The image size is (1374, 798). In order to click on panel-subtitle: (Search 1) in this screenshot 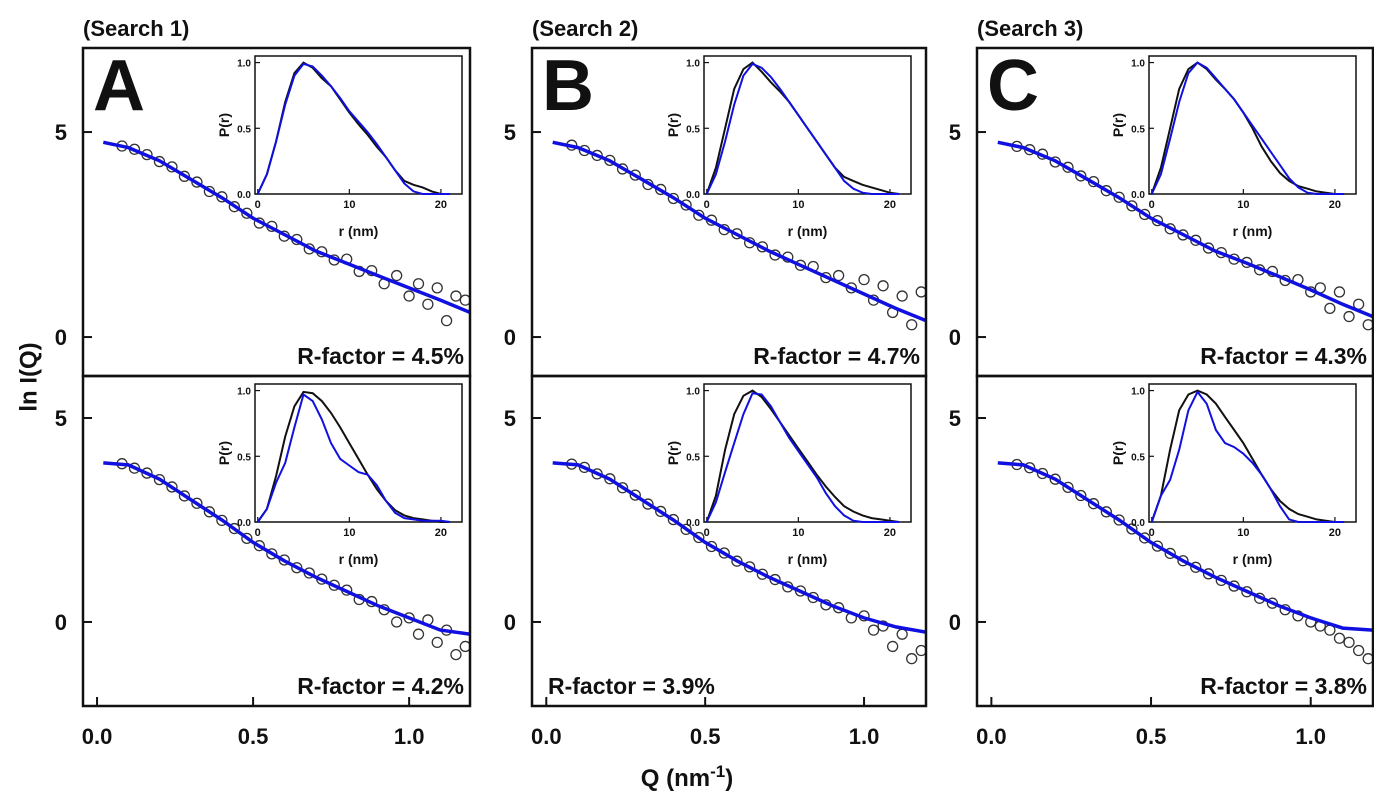, I will do `click(136, 28)`.